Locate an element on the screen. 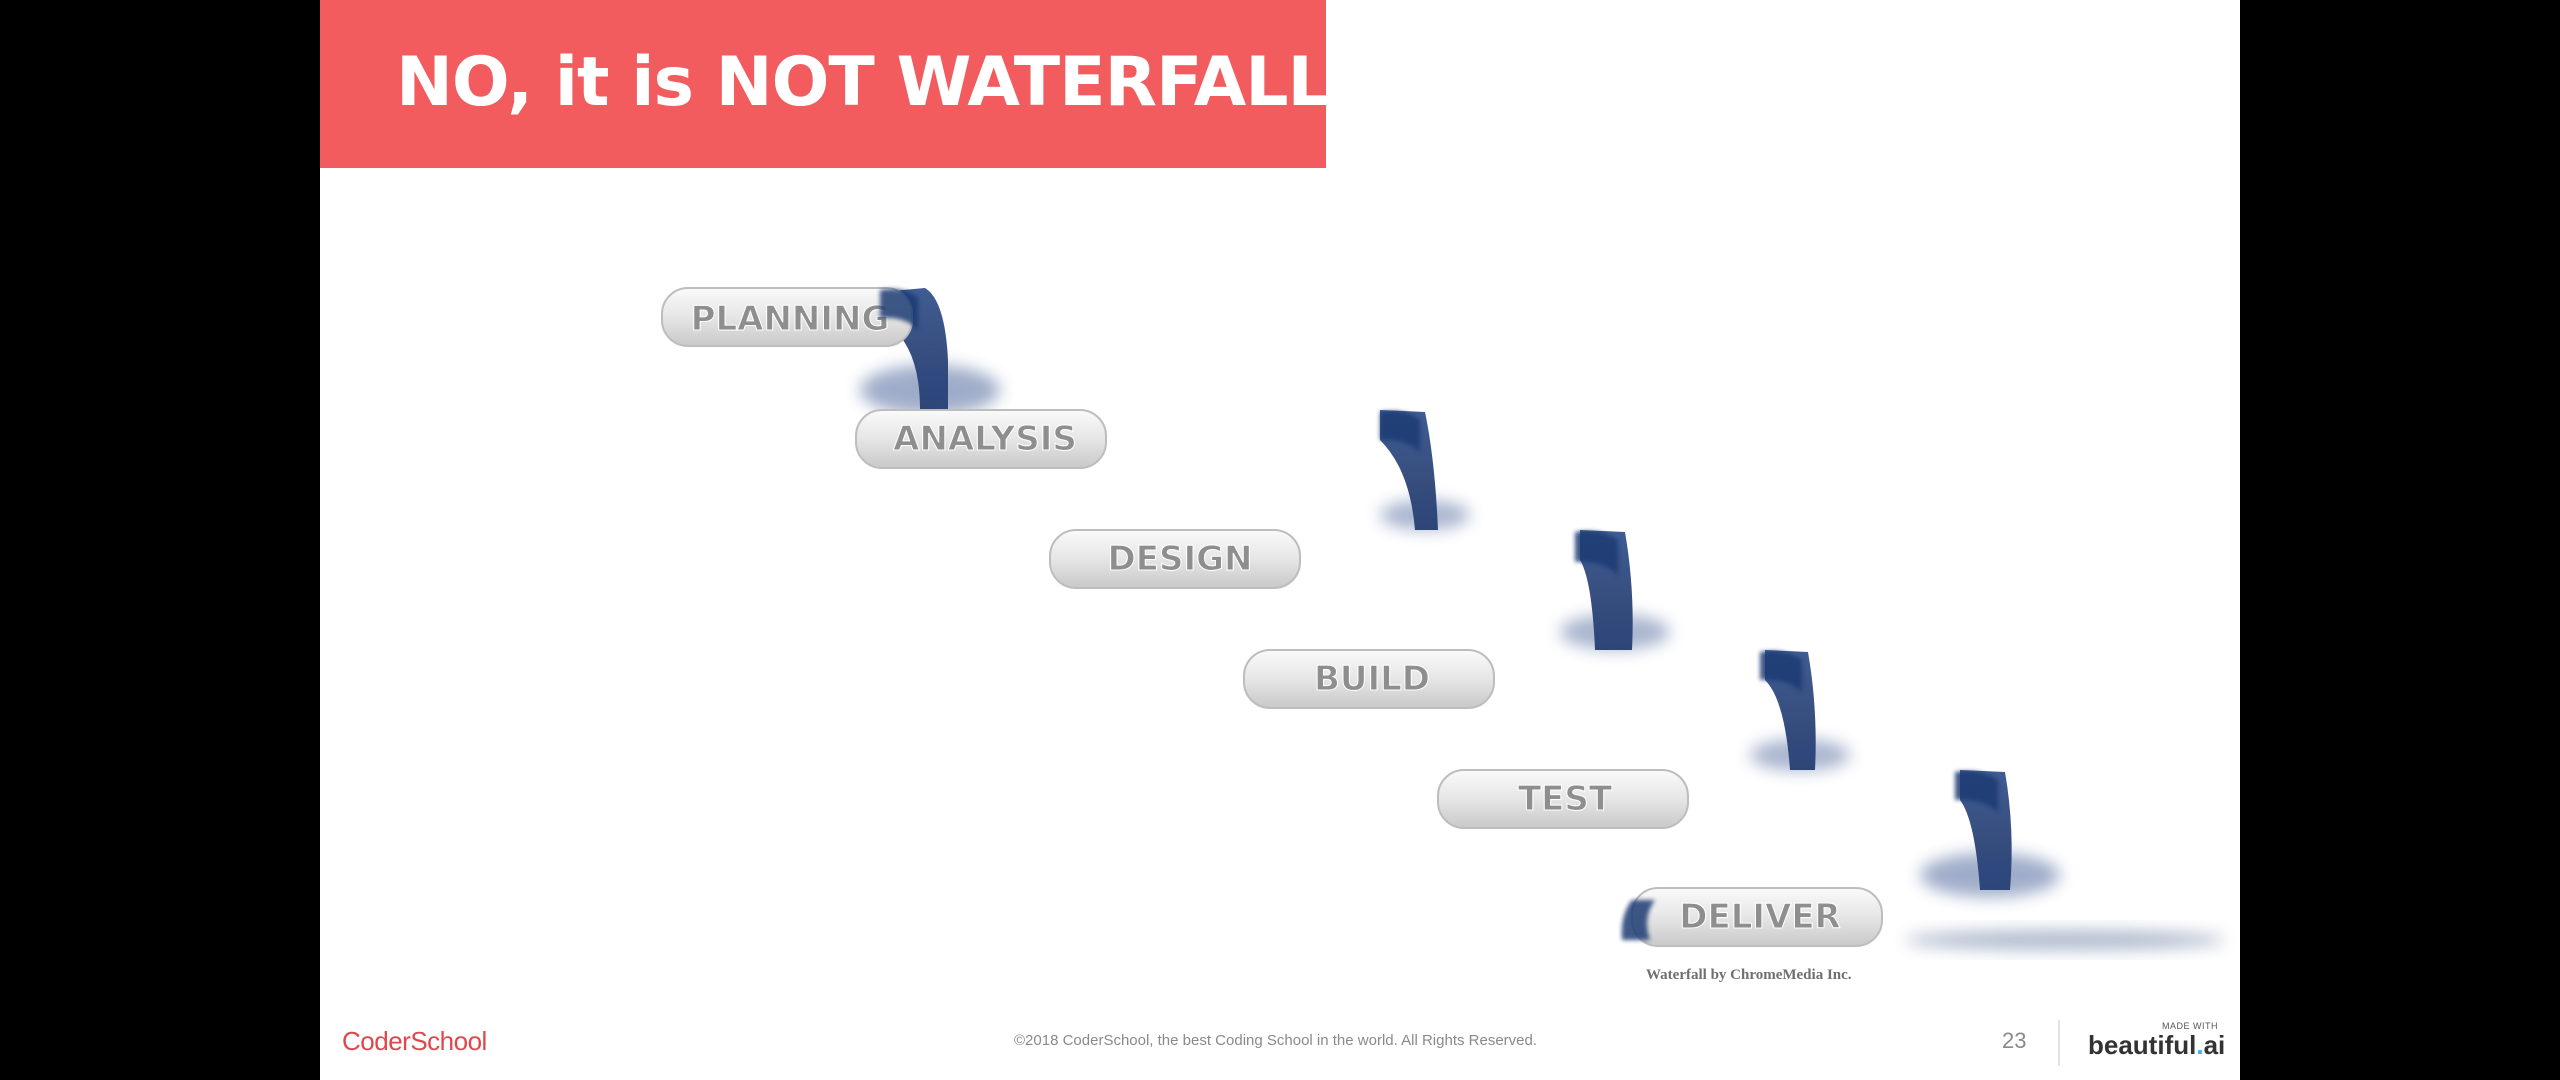 The width and height of the screenshot is (2560, 1080). made-with-label: MADE WITH is located at coordinates (2190, 1026).